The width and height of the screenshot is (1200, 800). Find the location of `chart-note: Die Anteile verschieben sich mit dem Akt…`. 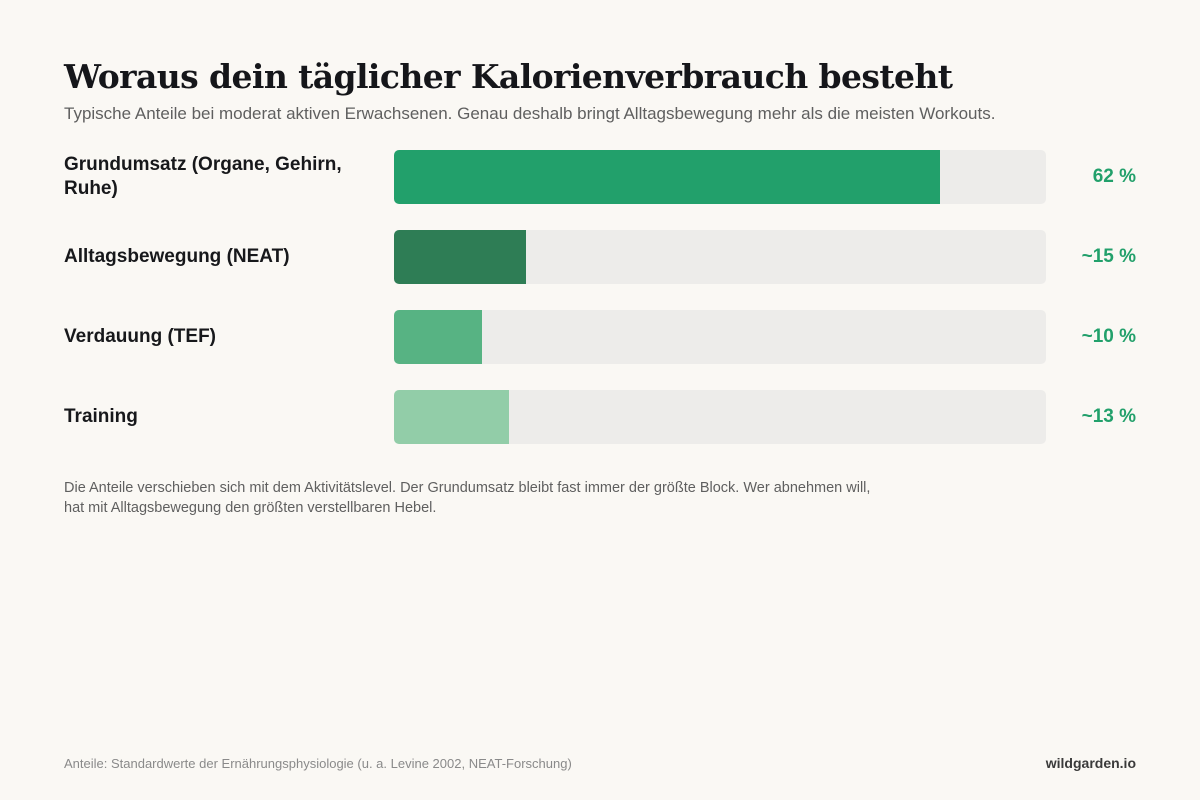

chart-note: Die Anteile verschieben sich mit dem Akt… is located at coordinates (524, 498).